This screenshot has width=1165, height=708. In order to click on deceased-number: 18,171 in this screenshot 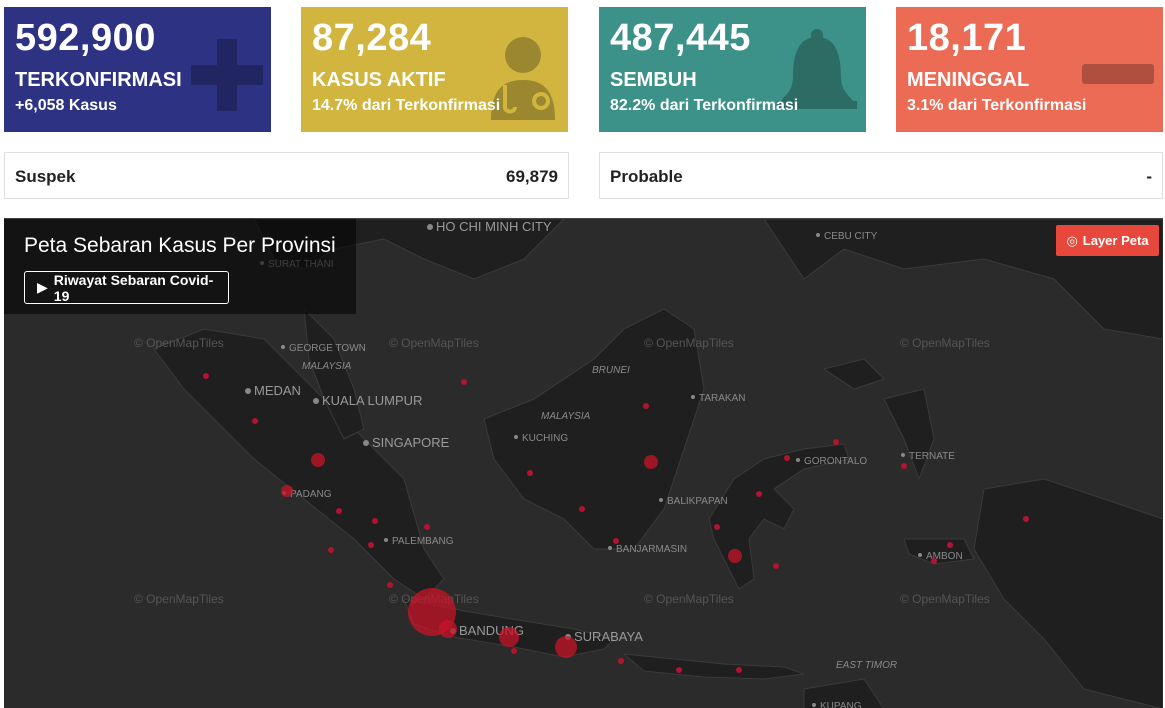, I will do `click(967, 38)`.